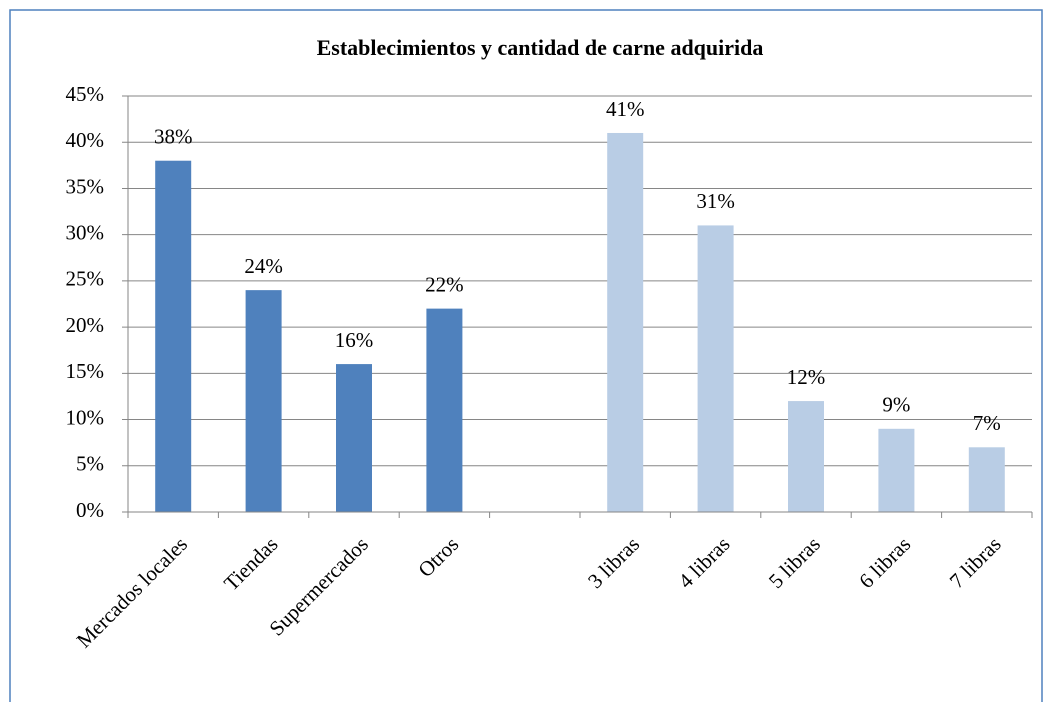 Image resolution: width=1053 pixels, height=702 pixels. Describe the element at coordinates (806, 377) in the screenshot. I see `data-label: 12%` at that location.